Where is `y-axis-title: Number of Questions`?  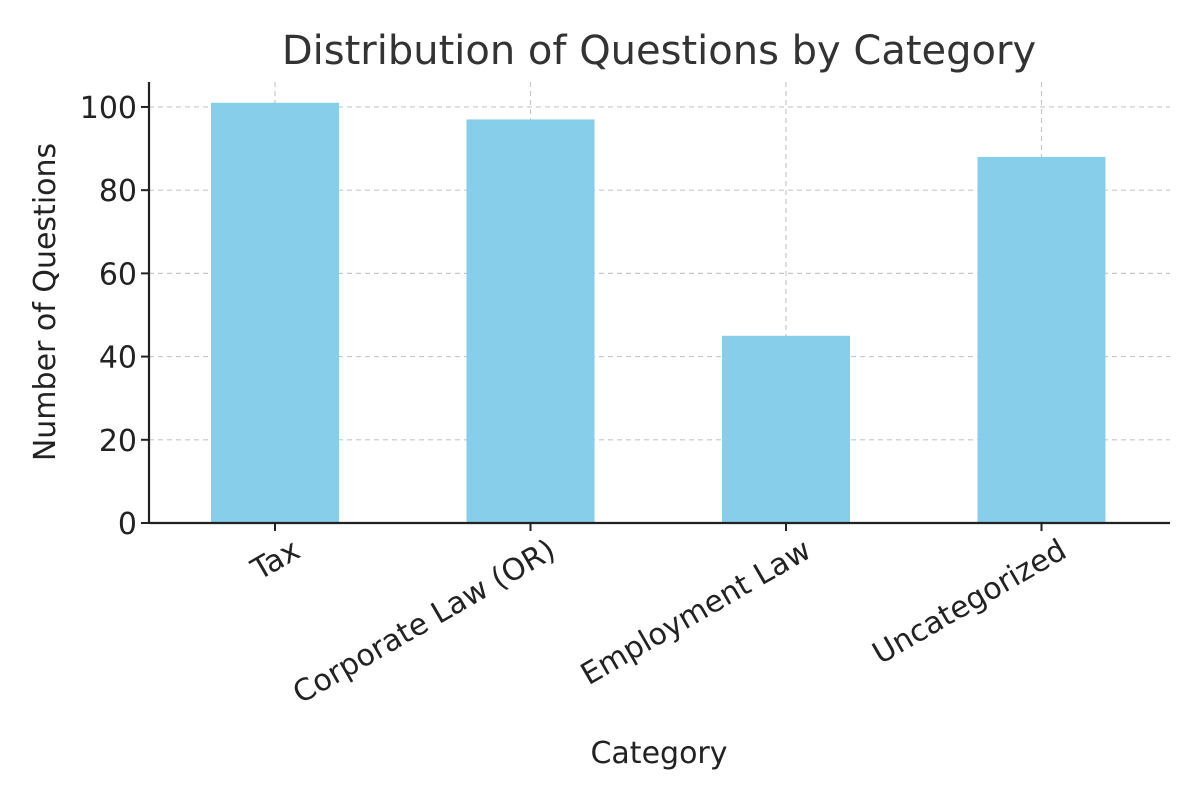 y-axis-title: Number of Questions is located at coordinates (45, 302).